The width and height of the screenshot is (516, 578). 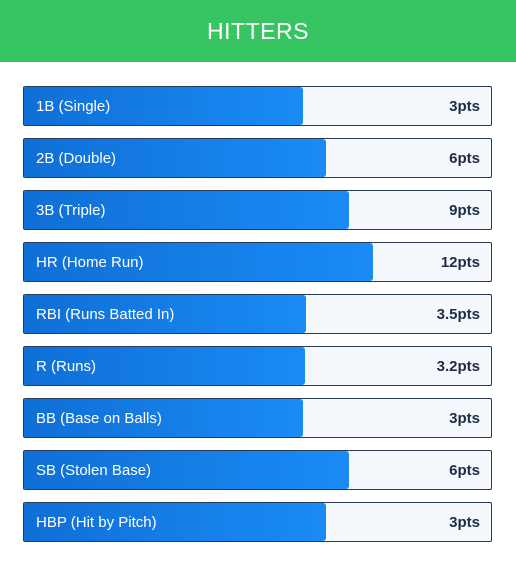 I want to click on stat-label: SB (Stolen Base), so click(x=94, y=470).